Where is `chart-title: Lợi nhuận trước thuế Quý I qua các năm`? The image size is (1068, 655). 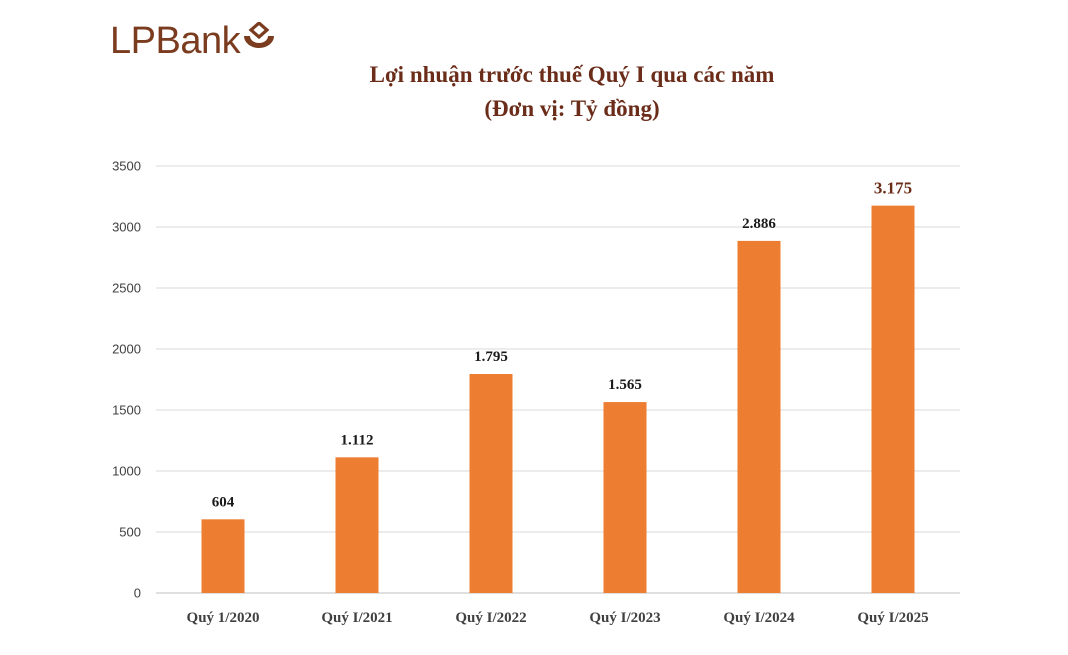 chart-title: Lợi nhuận trước thuế Quý I qua các năm is located at coordinates (572, 74).